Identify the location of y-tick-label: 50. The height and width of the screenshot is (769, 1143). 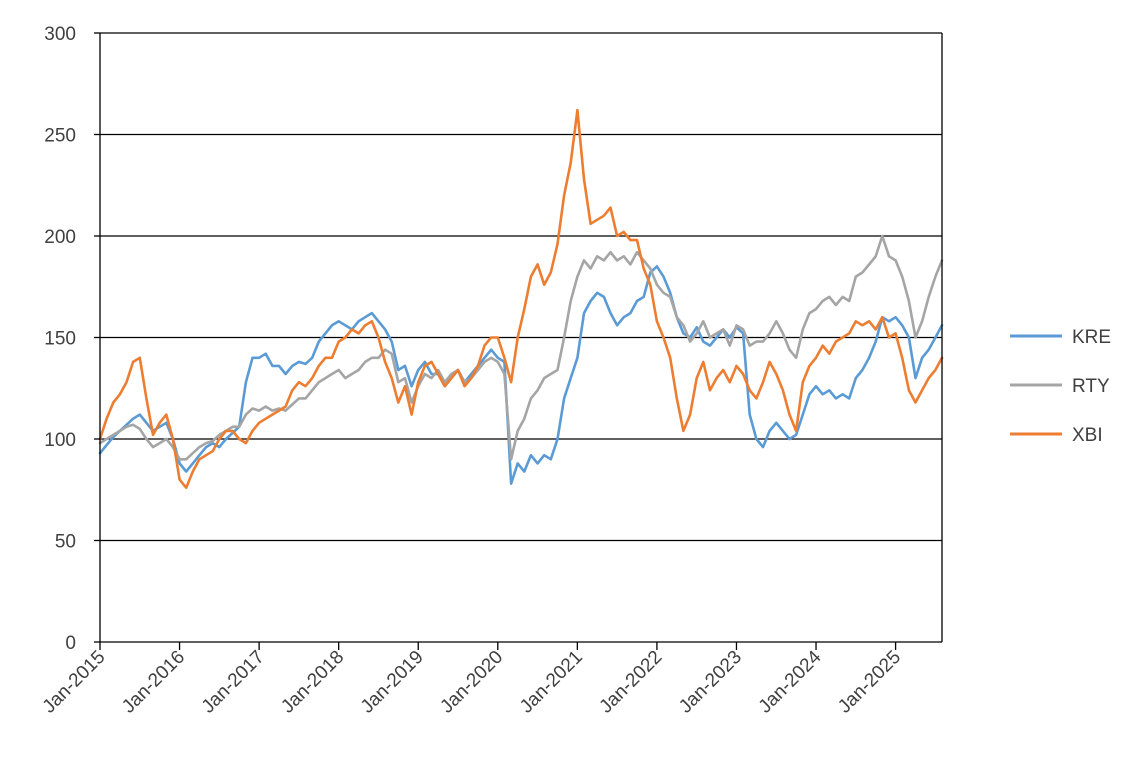
(65, 542).